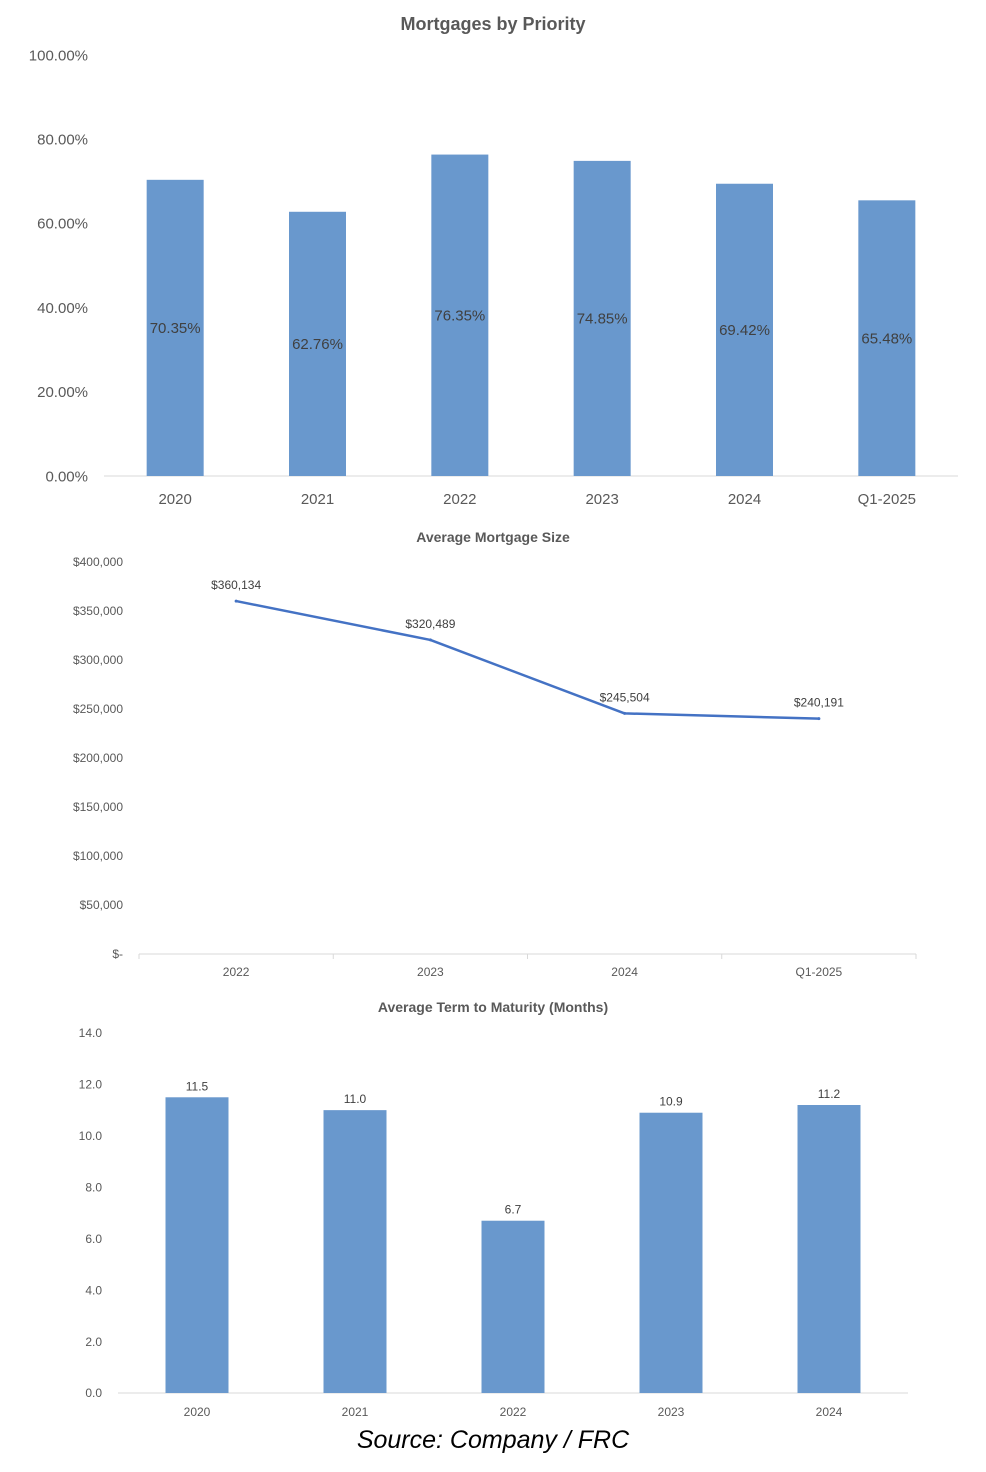  I want to click on y-tick-label: $350,000, so click(98, 611).